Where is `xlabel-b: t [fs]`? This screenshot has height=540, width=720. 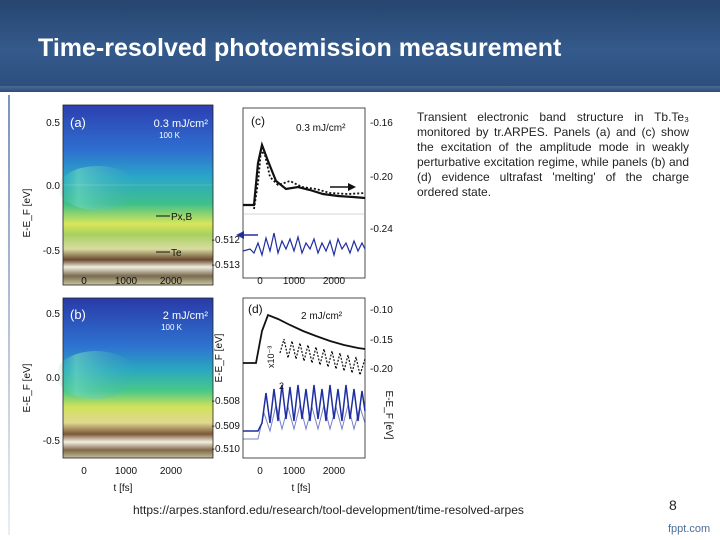 xlabel-b: t [fs] is located at coordinates (123, 488).